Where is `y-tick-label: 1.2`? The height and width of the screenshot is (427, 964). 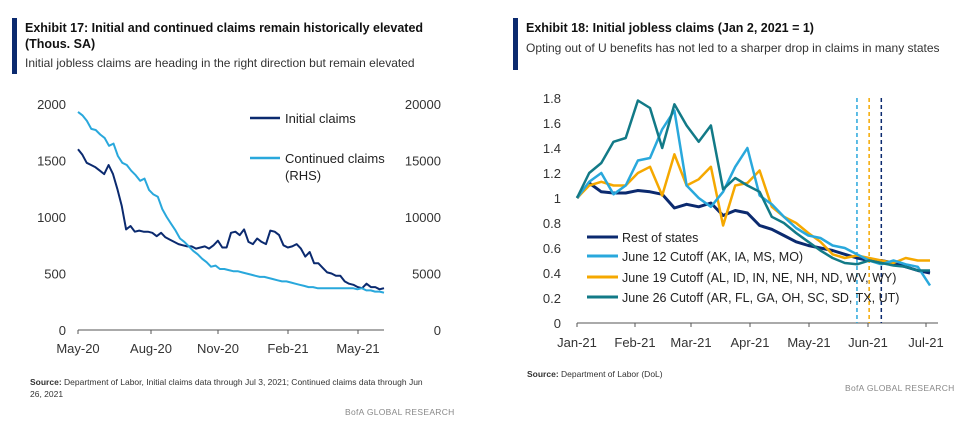 y-tick-label: 1.2 is located at coordinates (552, 173).